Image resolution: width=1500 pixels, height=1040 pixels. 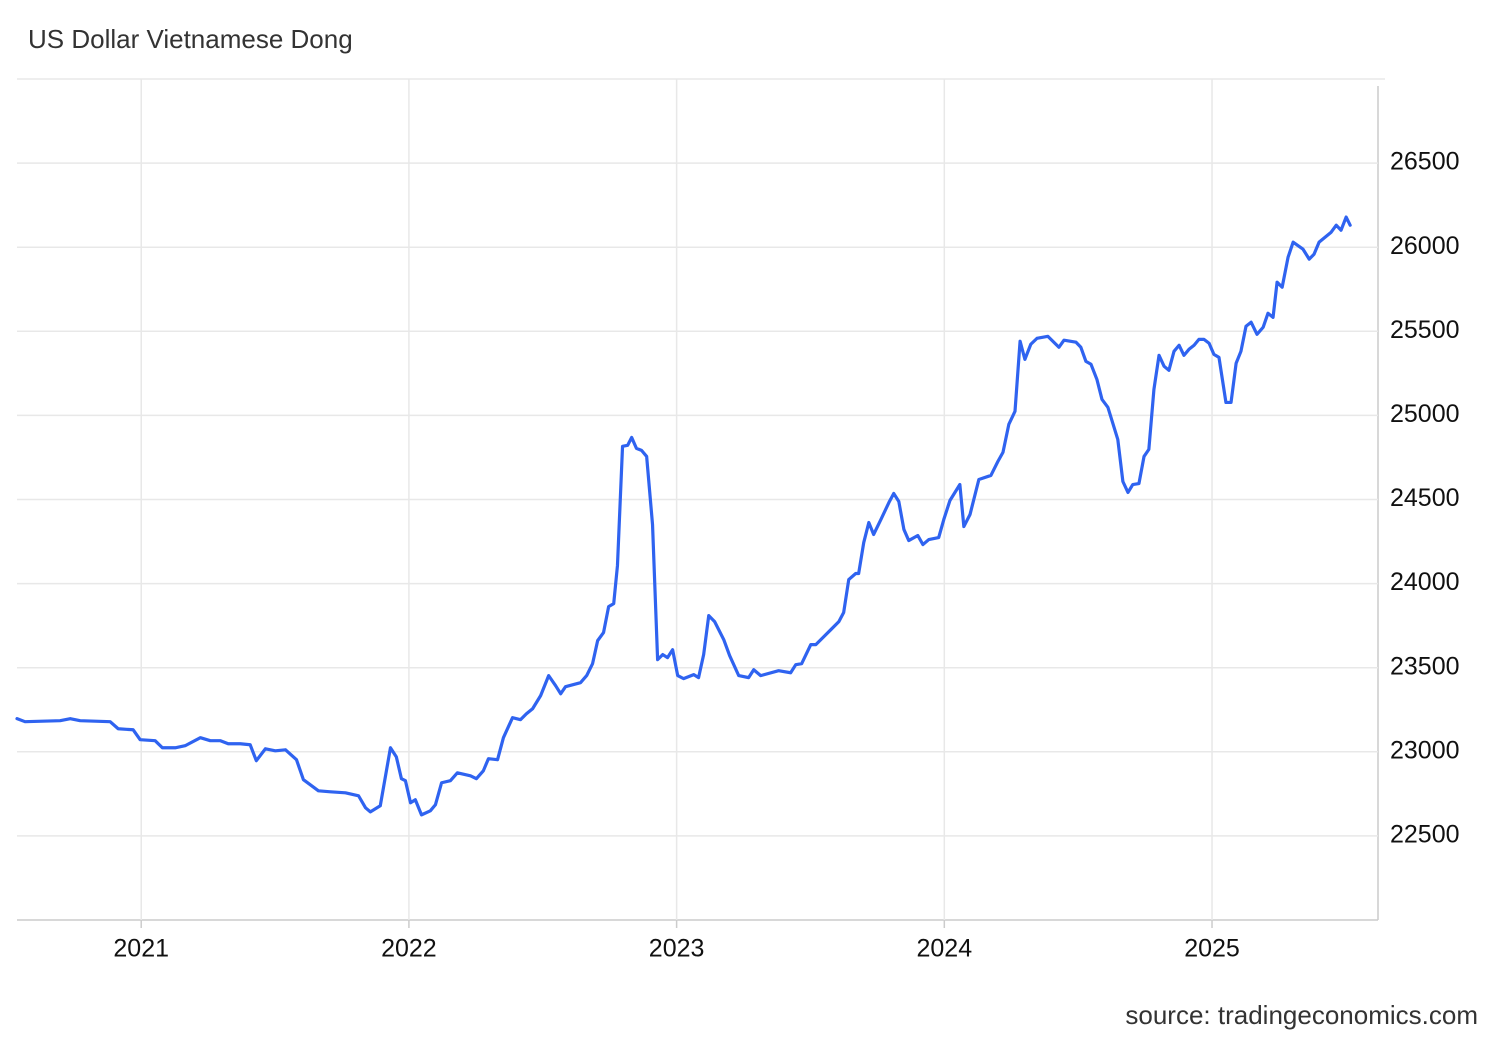 What do you see at coordinates (190, 39) in the screenshot?
I see `chart-title: US Dollar Vietnamese Dong` at bounding box center [190, 39].